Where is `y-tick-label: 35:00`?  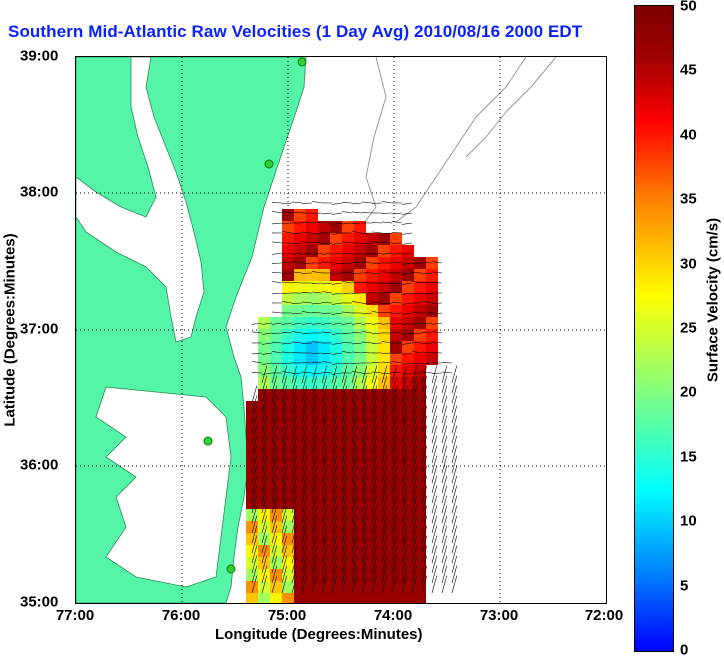
y-tick-label: 35:00 is located at coordinates (39, 602).